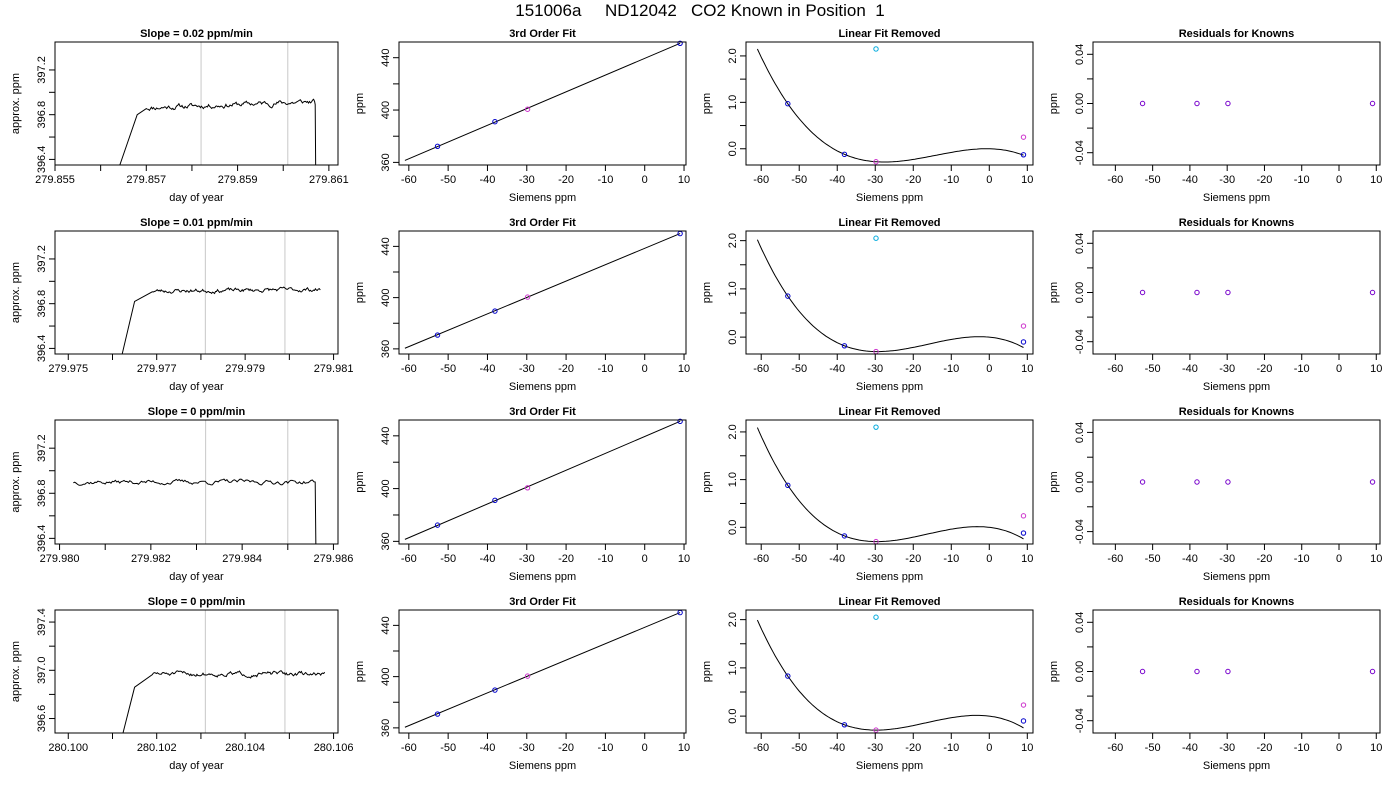 The width and height of the screenshot is (1400, 800). What do you see at coordinates (242, 559) in the screenshot?
I see `x-tick-label: 279.984` at bounding box center [242, 559].